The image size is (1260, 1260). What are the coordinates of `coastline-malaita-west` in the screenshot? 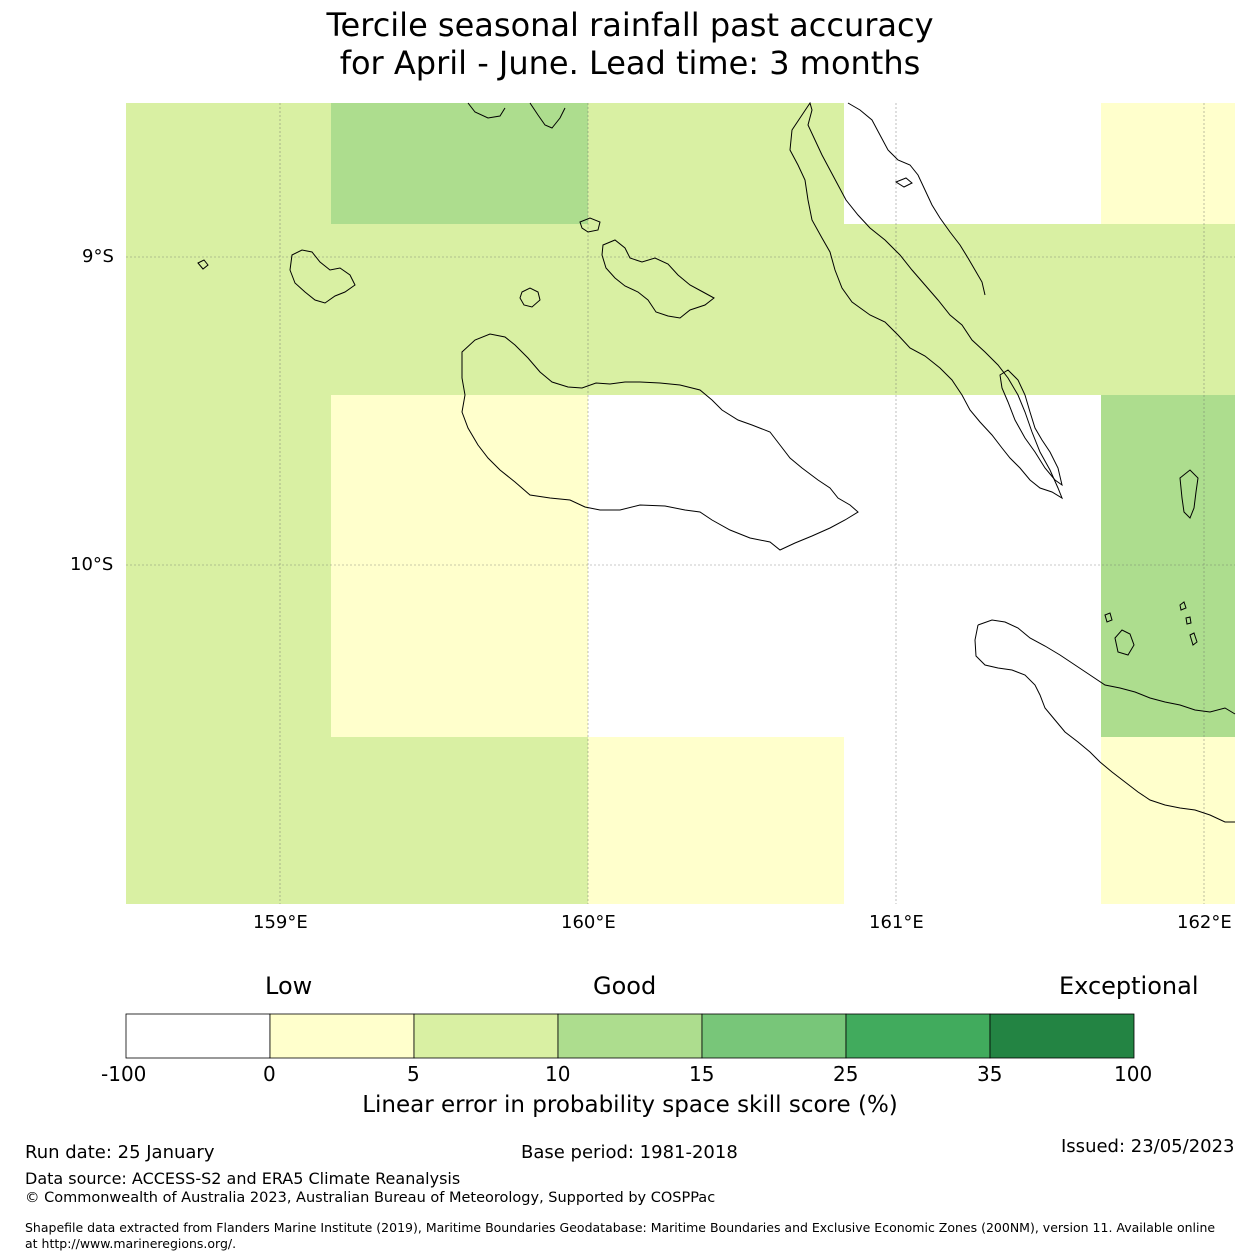 It's located at (926, 300).